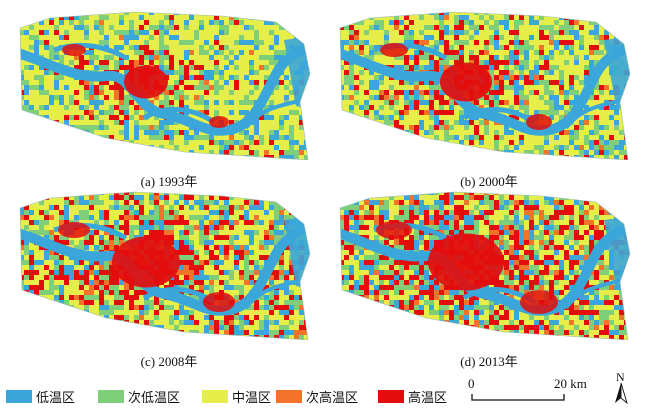 Image resolution: width=650 pixels, height=409 pixels. I want to click on legend-label: 次低温区, so click(154, 398).